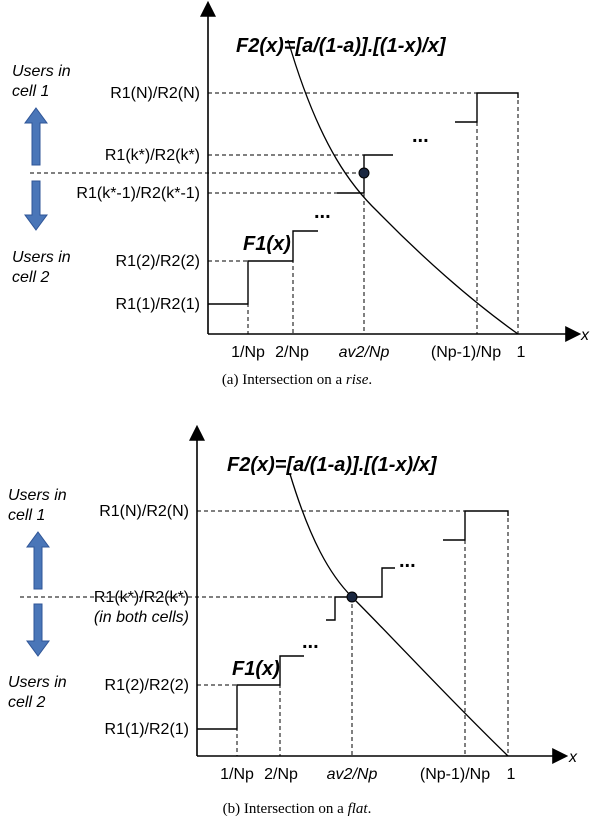 This screenshot has width=594, height=840. What do you see at coordinates (585, 335) in the screenshot?
I see `panel-a-x-axis-label: x` at bounding box center [585, 335].